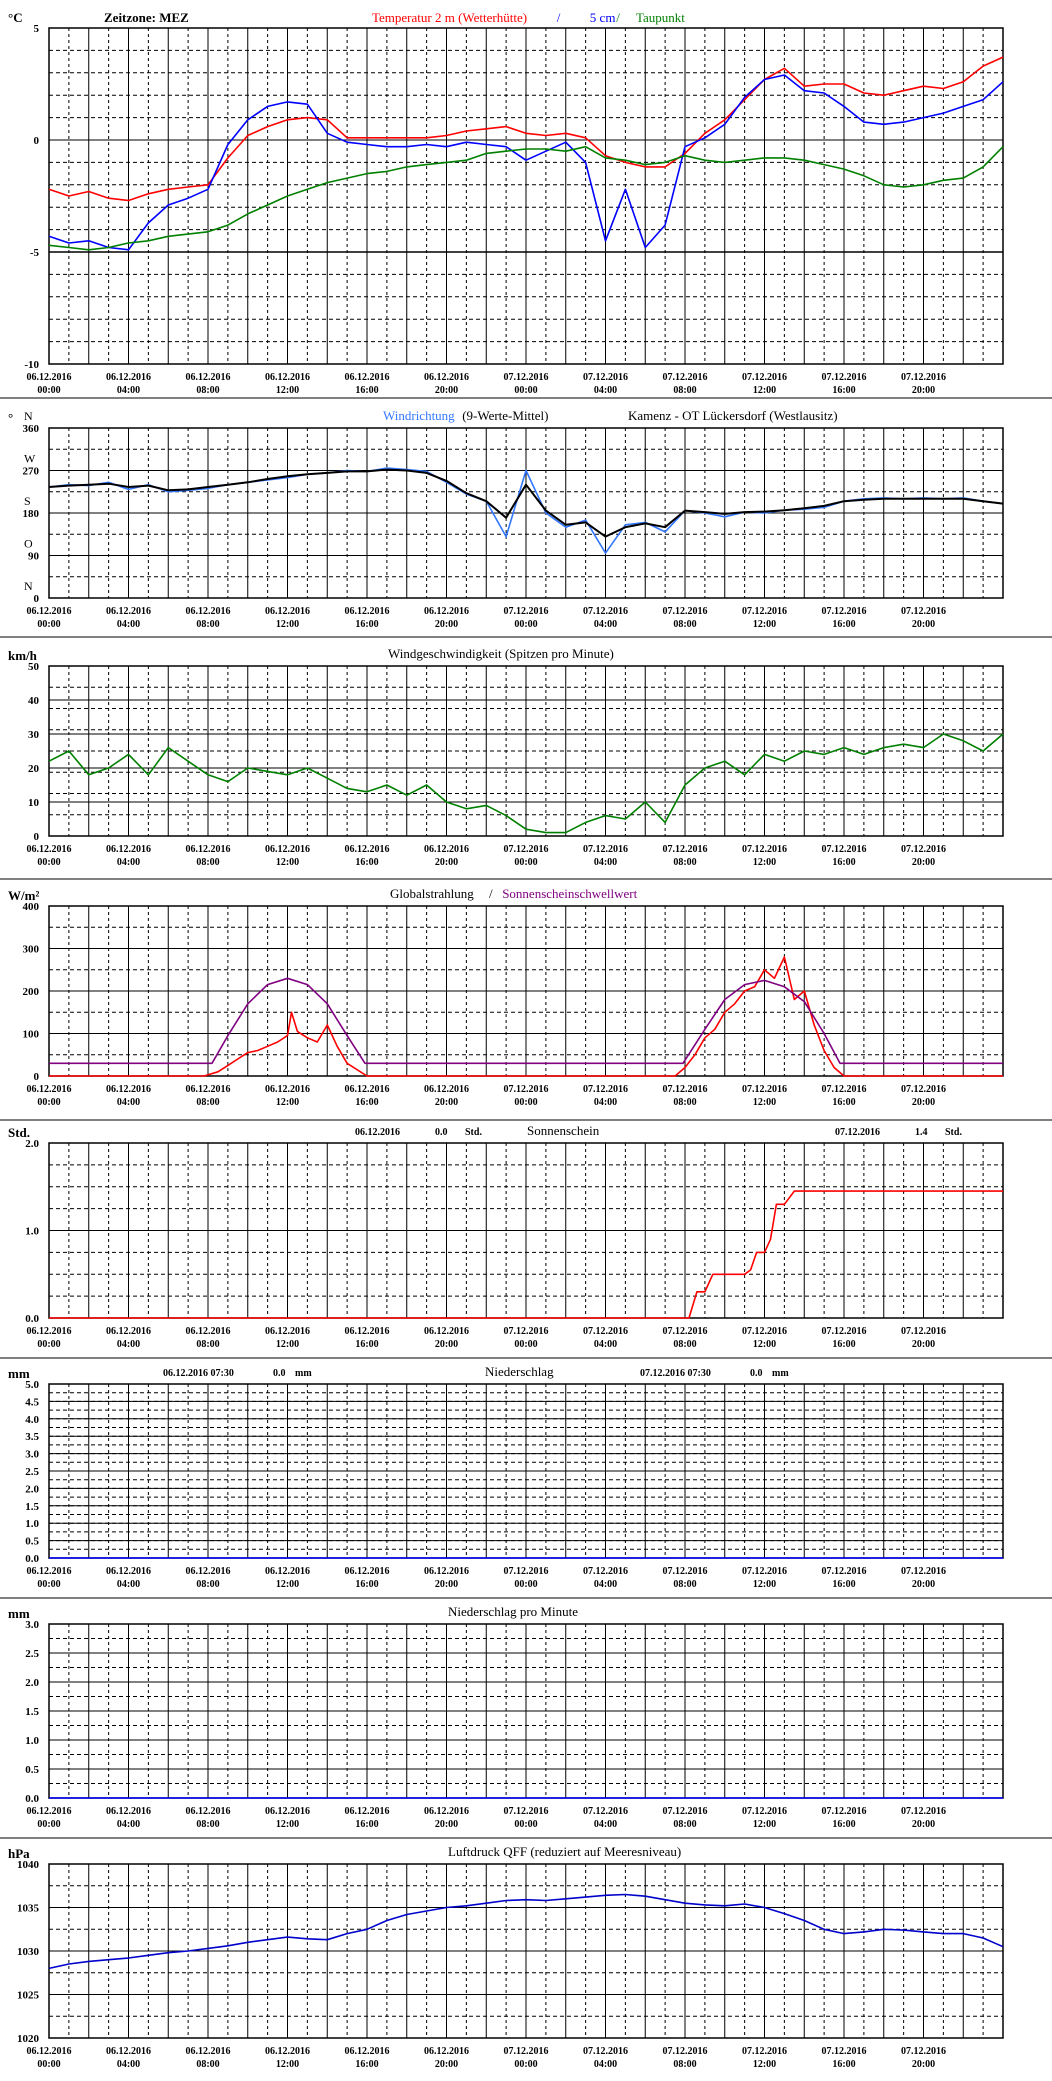  I want to click on unit-label: °, so click(10, 417).